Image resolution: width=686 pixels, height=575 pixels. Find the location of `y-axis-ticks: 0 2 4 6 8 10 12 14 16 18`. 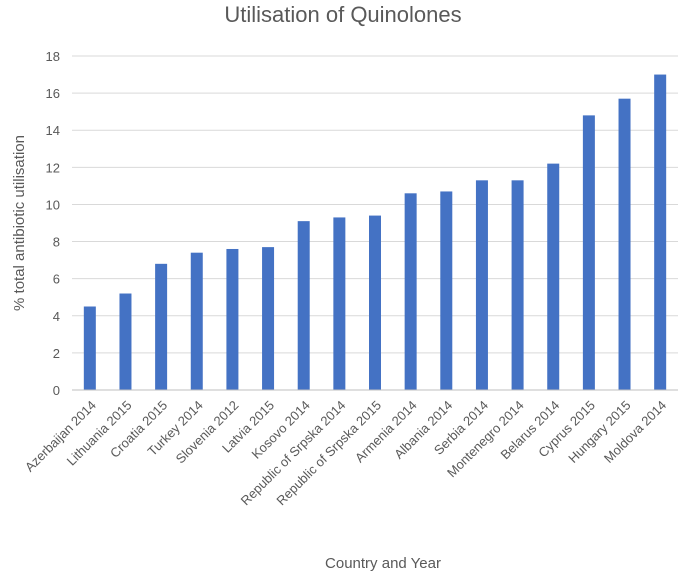

y-axis-ticks: 0 2 4 6 8 10 12 14 16 18 is located at coordinates (53, 223).